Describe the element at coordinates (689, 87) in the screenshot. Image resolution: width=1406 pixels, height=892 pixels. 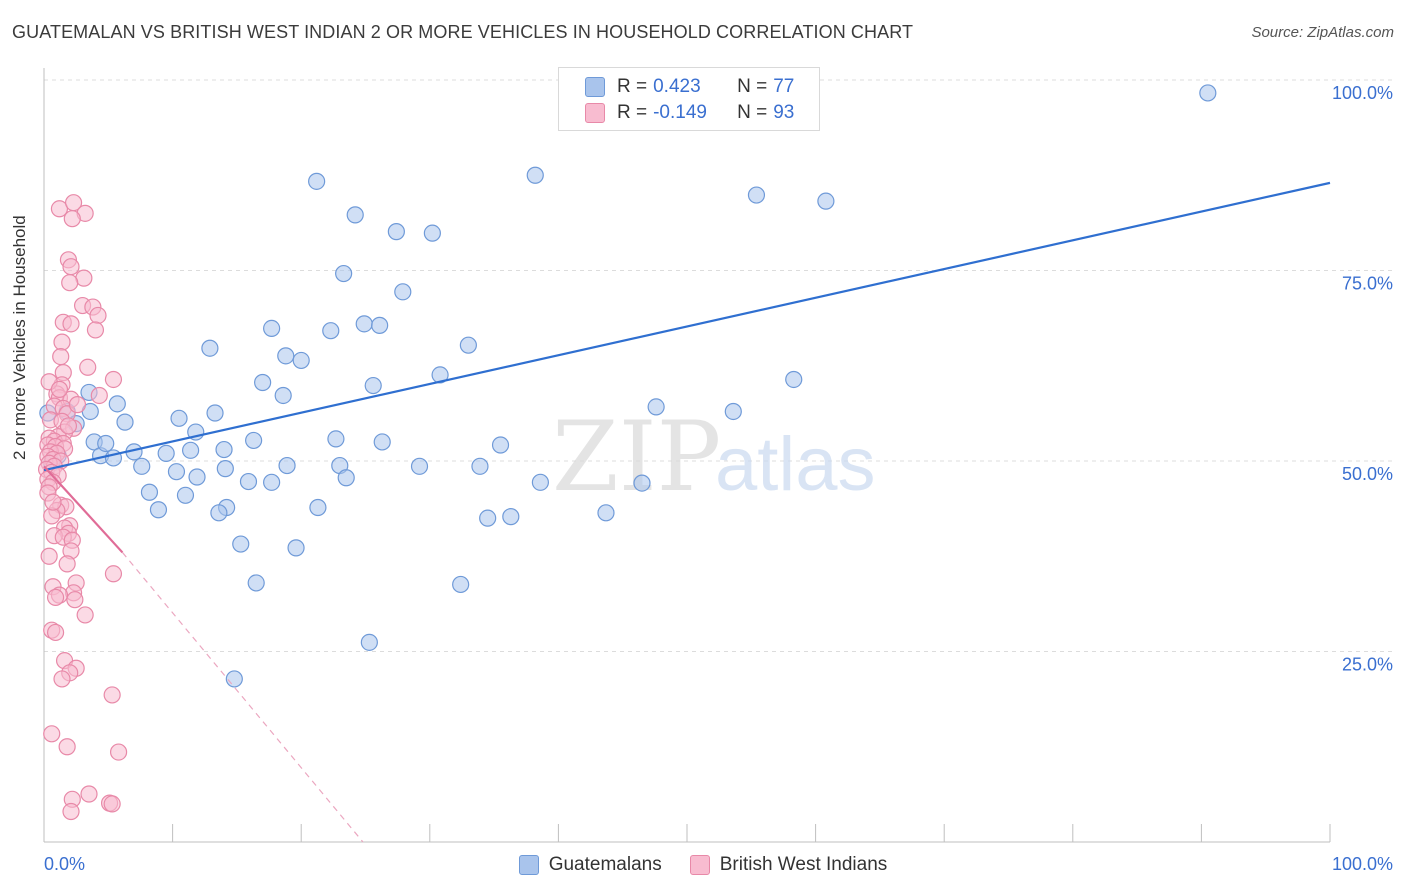
I see `legend-row-guatemalans: R = 0.423 N = 77` at that location.